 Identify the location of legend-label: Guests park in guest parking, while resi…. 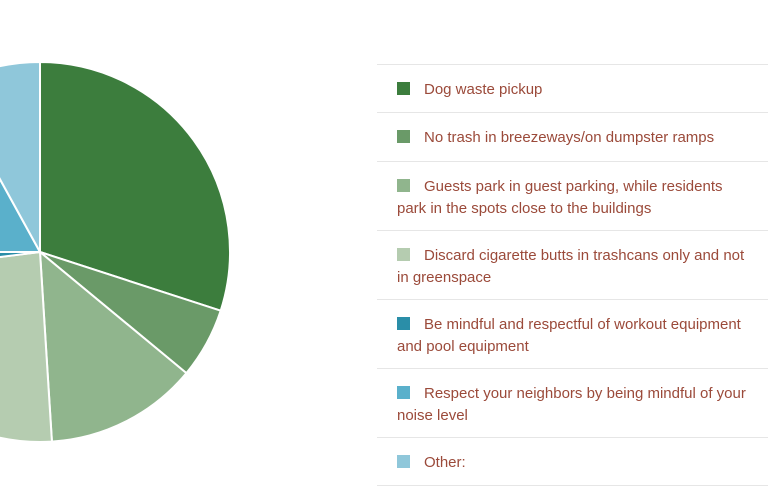
(573, 186).